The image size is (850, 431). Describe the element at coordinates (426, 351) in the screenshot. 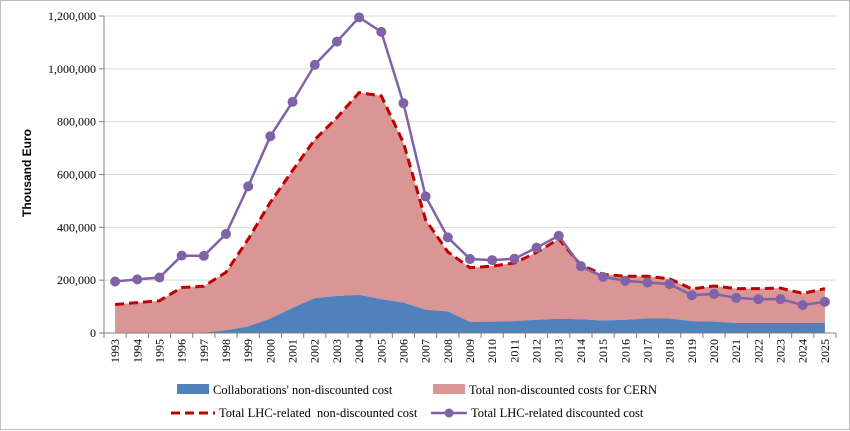

I see `x-tick-label-2007: 2007` at that location.